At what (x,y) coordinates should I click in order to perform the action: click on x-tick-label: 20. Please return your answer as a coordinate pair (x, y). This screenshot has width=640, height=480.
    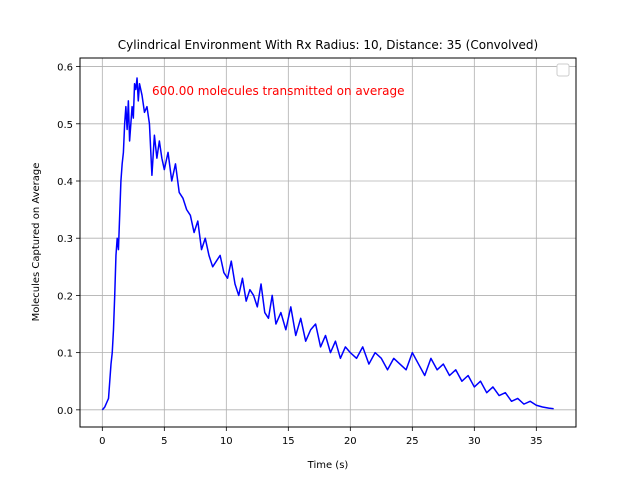
    Looking at the image, I should click on (350, 441).